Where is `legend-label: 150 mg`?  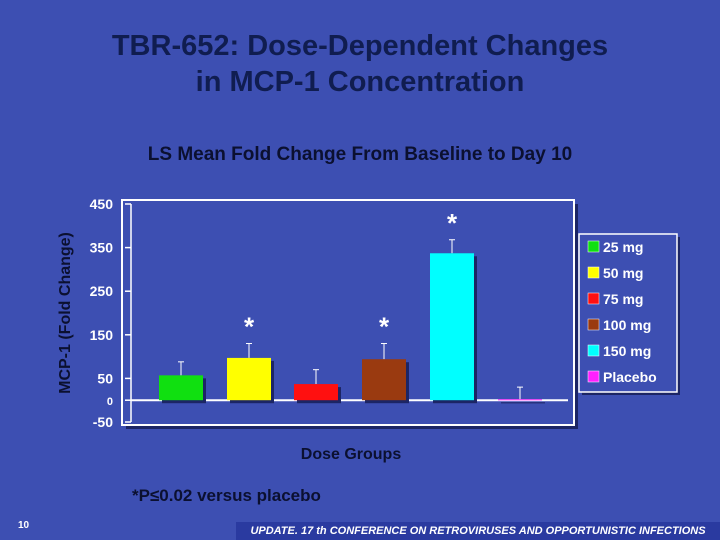
legend-label: 150 mg is located at coordinates (627, 351).